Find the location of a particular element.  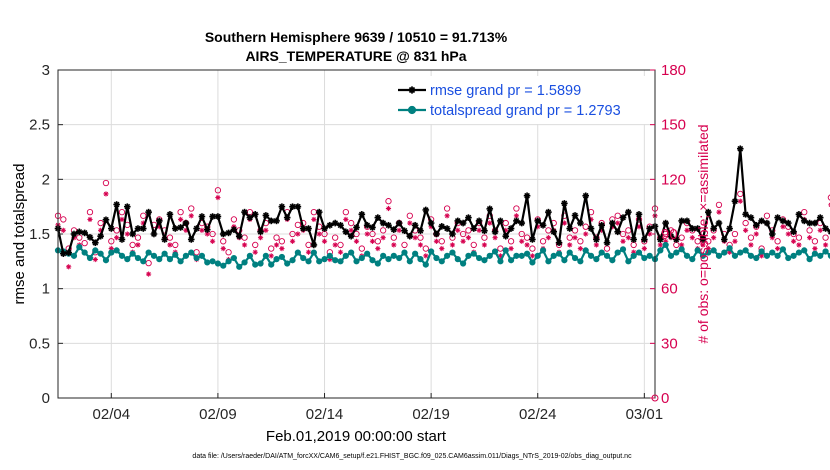

x-tick-label: 02/04 is located at coordinates (112, 414).